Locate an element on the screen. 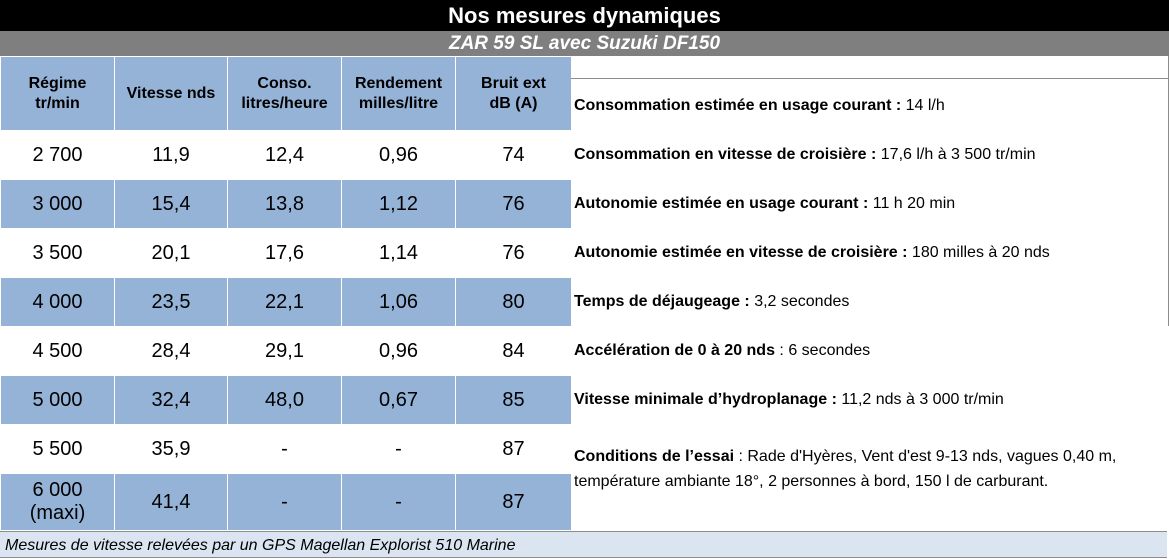 This screenshot has width=1169, height=559. cell-vitesse: 20,1 is located at coordinates (171, 253).